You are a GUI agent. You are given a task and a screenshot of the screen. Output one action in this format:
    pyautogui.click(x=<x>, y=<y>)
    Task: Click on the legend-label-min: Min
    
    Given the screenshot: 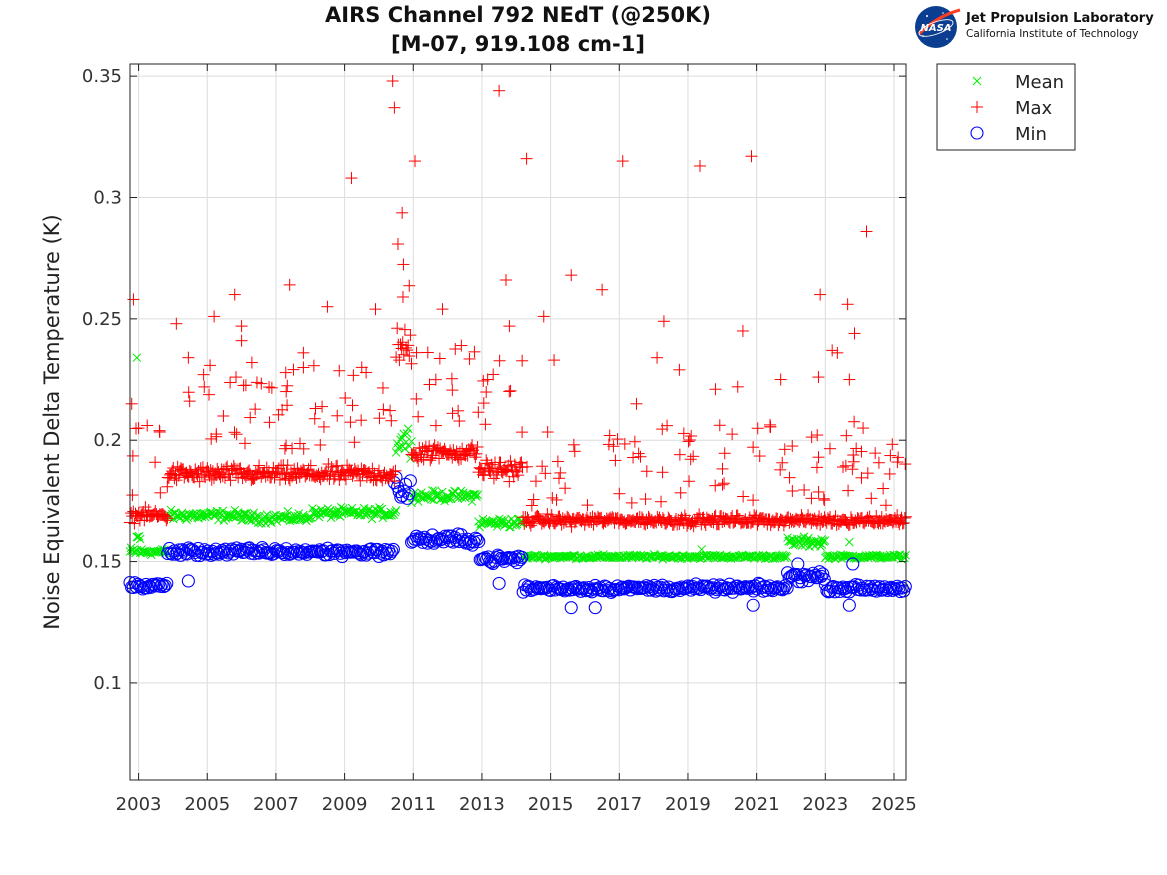 What is the action you would take?
    pyautogui.click(x=1031, y=134)
    